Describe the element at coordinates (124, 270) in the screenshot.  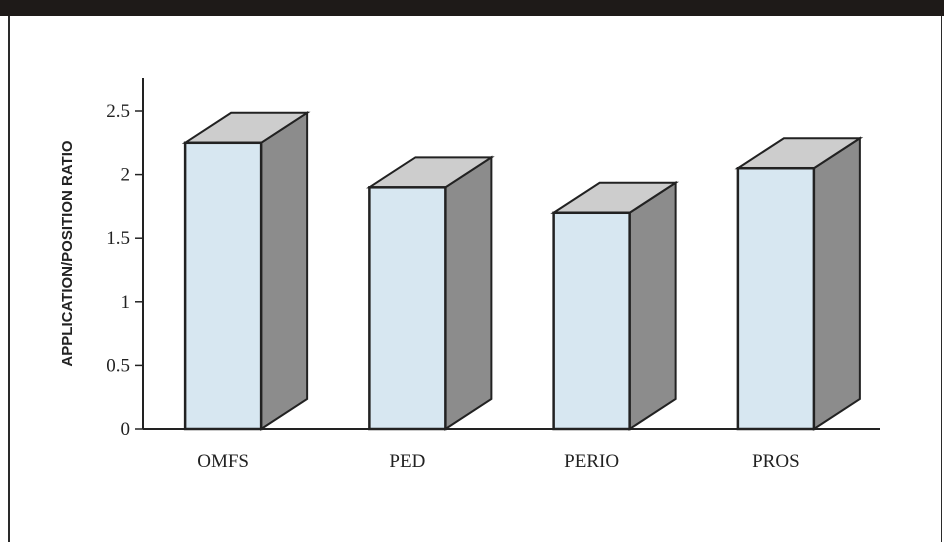
I see `y-ticks-group: 0 0.5 1 1.5 2 2.5` at that location.